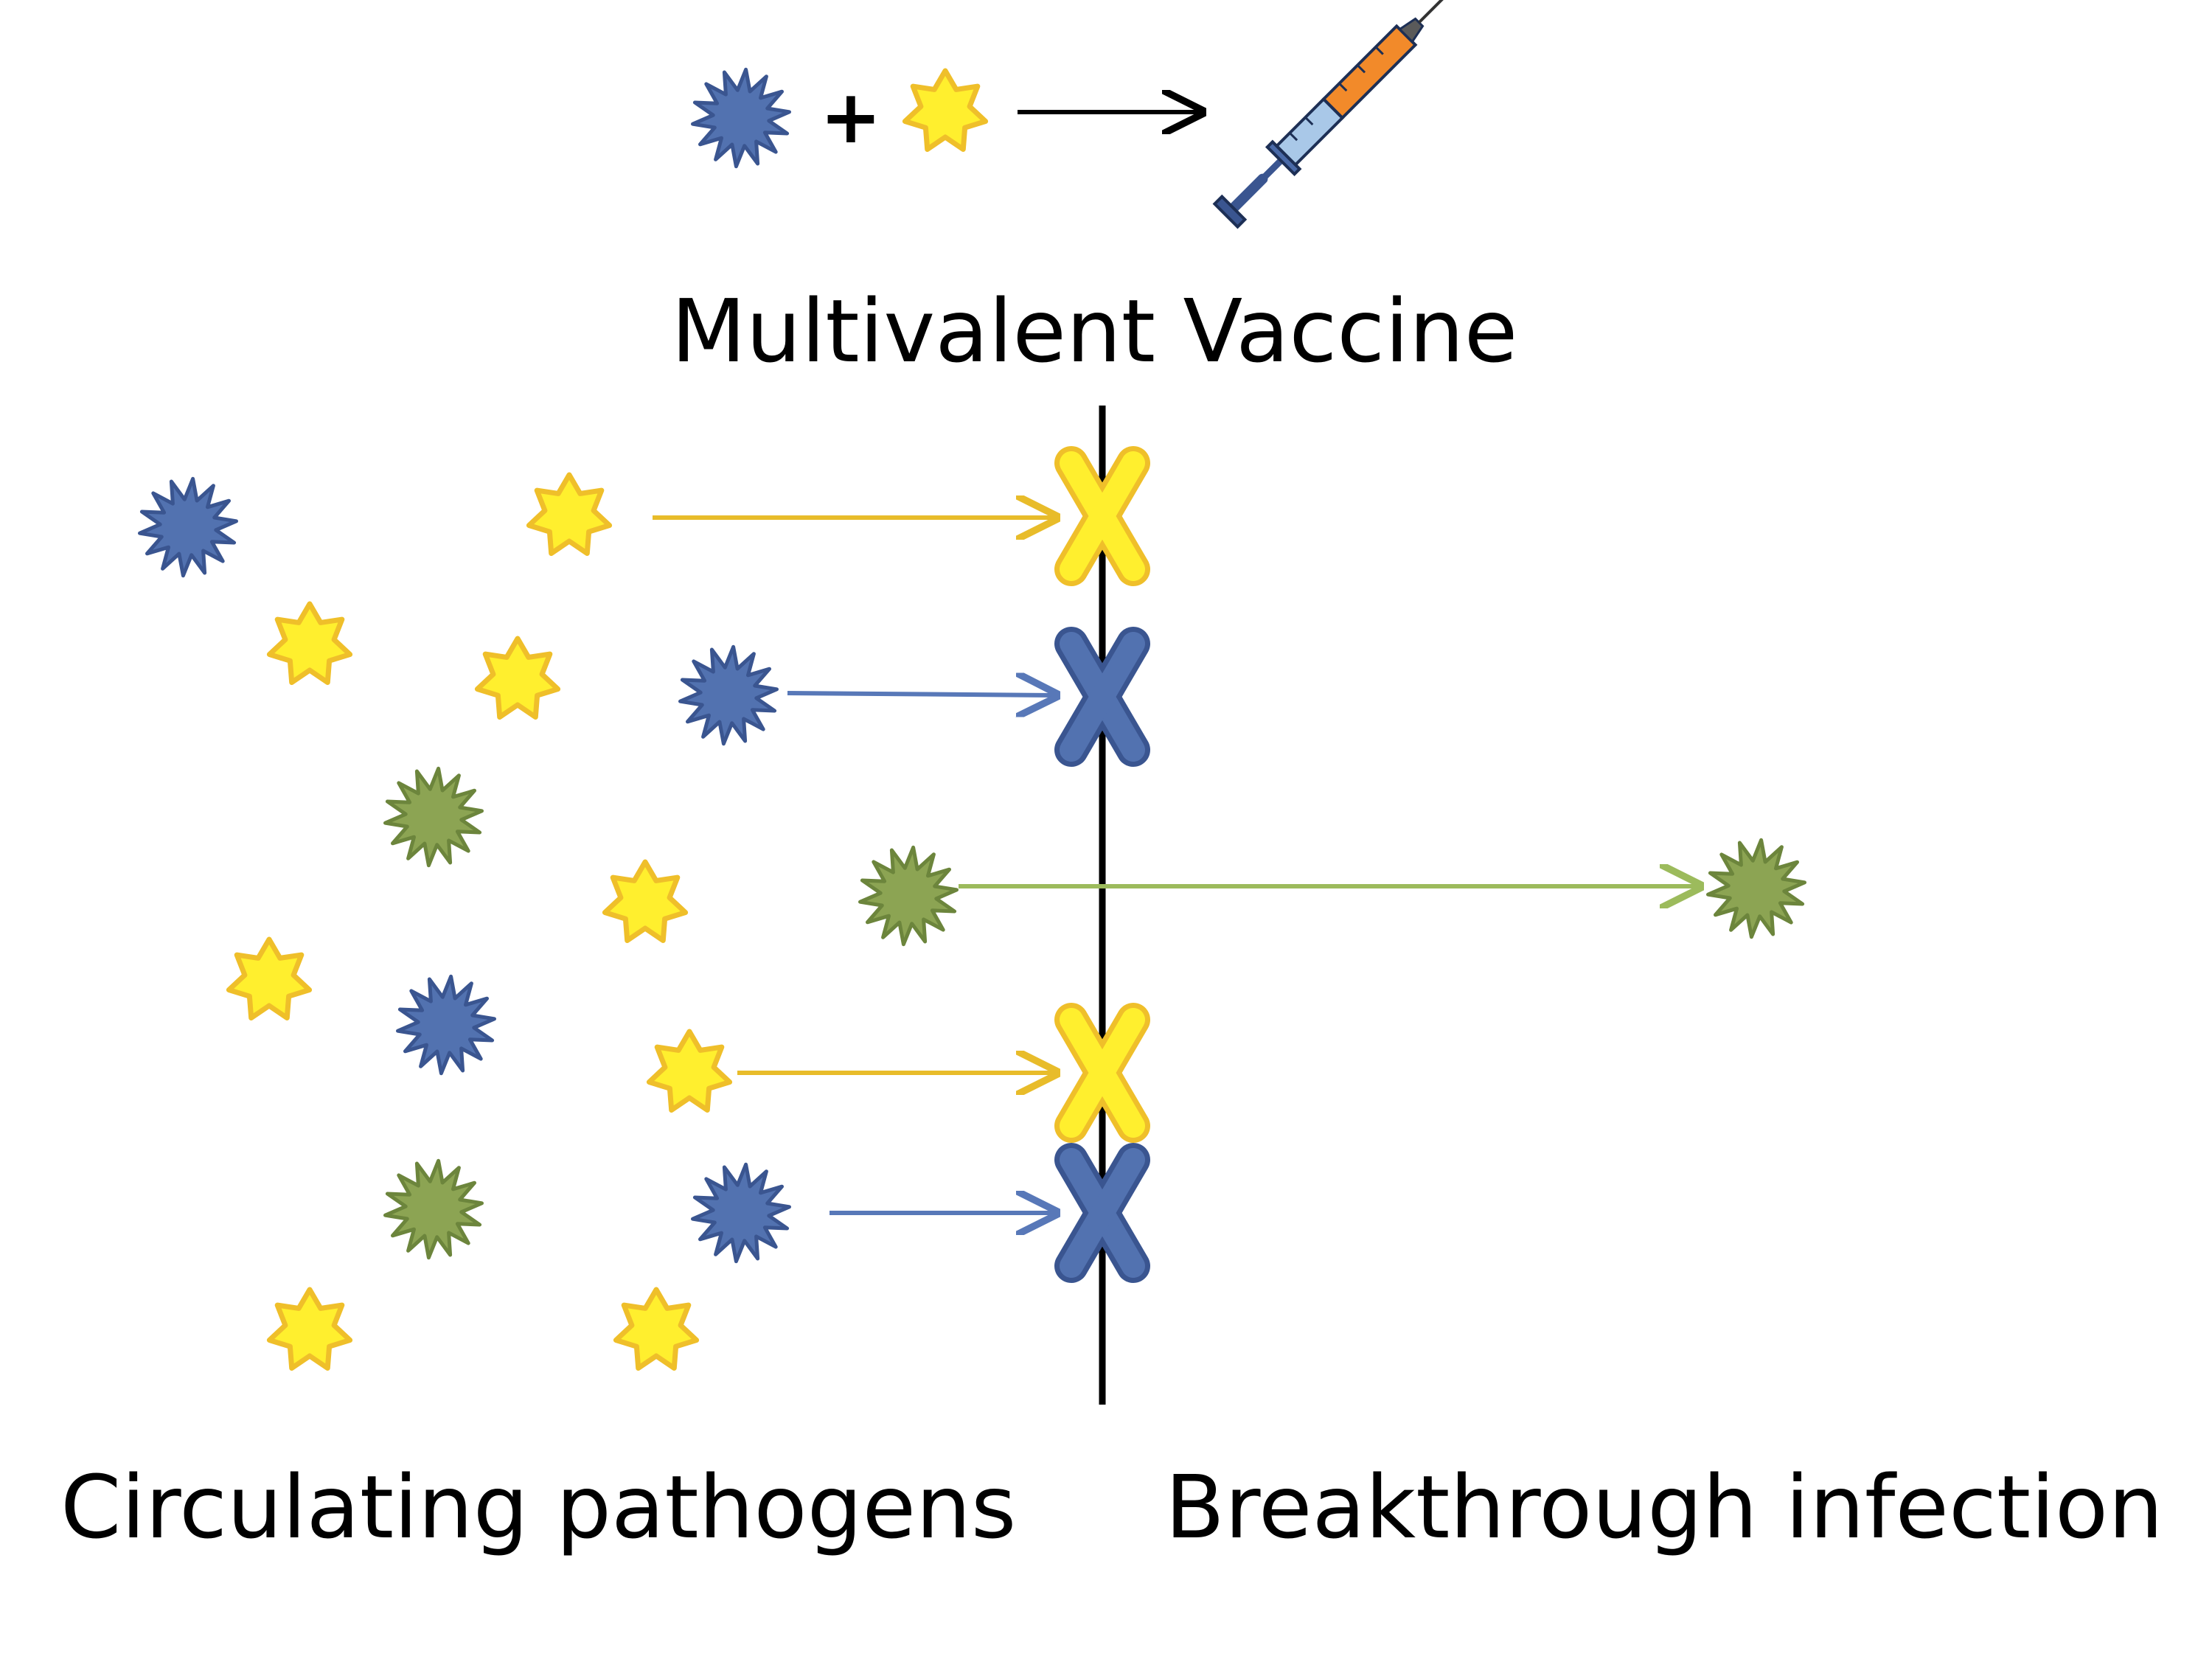  Describe the element at coordinates (1094, 331) in the screenshot. I see `diagram-title: Multivalent Vaccine` at that location.